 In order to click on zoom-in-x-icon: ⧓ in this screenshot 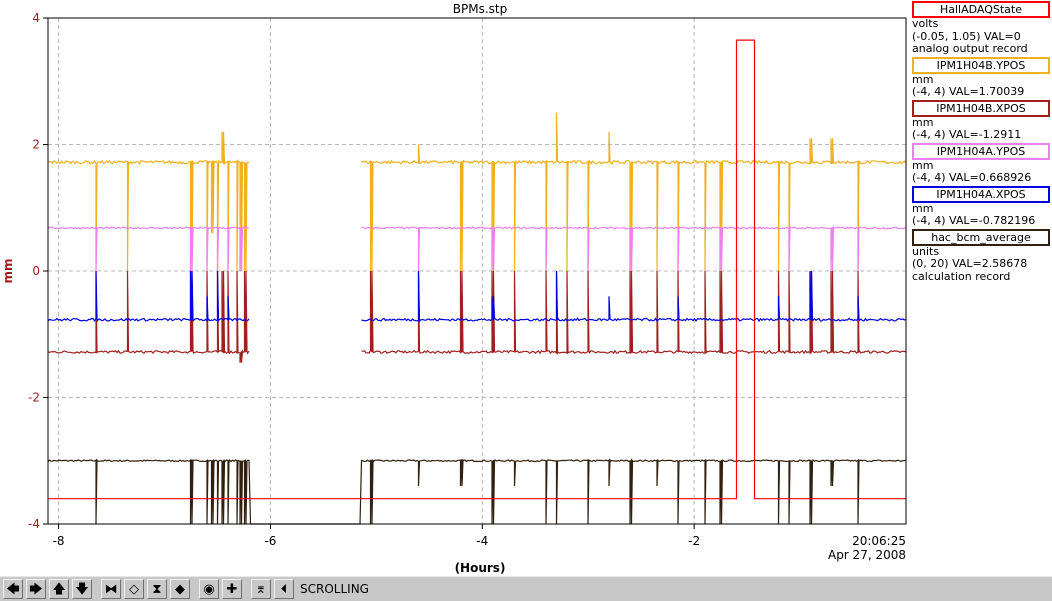, I will do `click(111, 589)`.